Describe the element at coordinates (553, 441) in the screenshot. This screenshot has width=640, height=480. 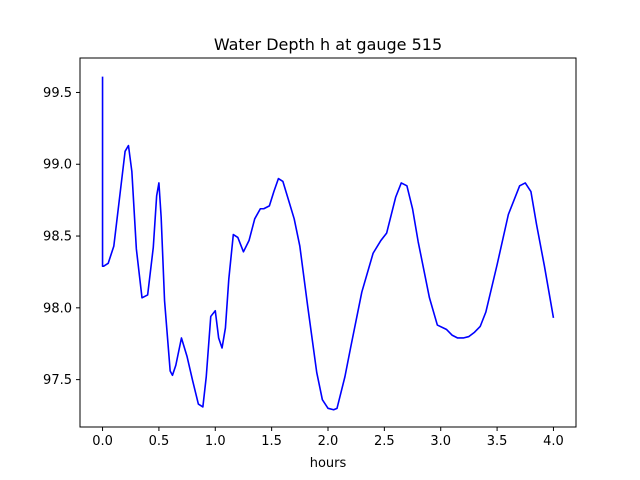
I see `x-tick-label: 4.0` at that location.